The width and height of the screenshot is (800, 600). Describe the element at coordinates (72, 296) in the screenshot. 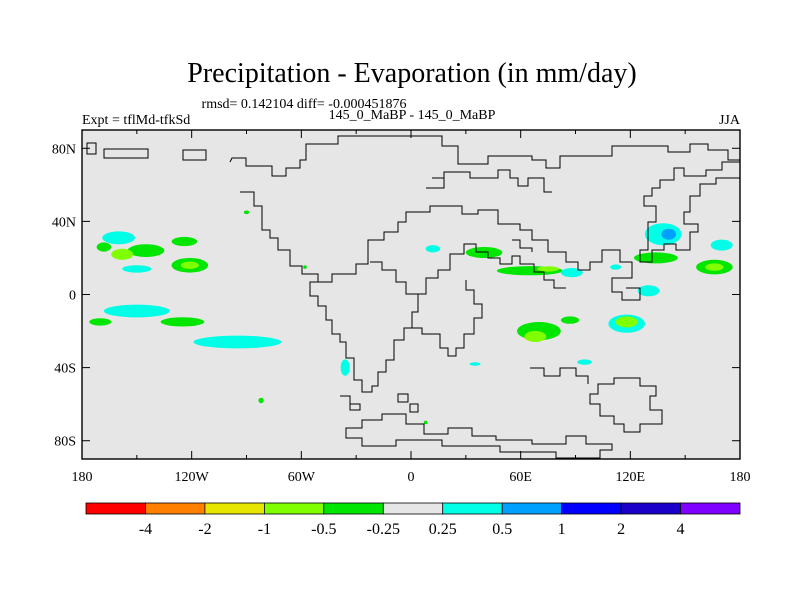

I see `y-tick-label: 0` at that location.